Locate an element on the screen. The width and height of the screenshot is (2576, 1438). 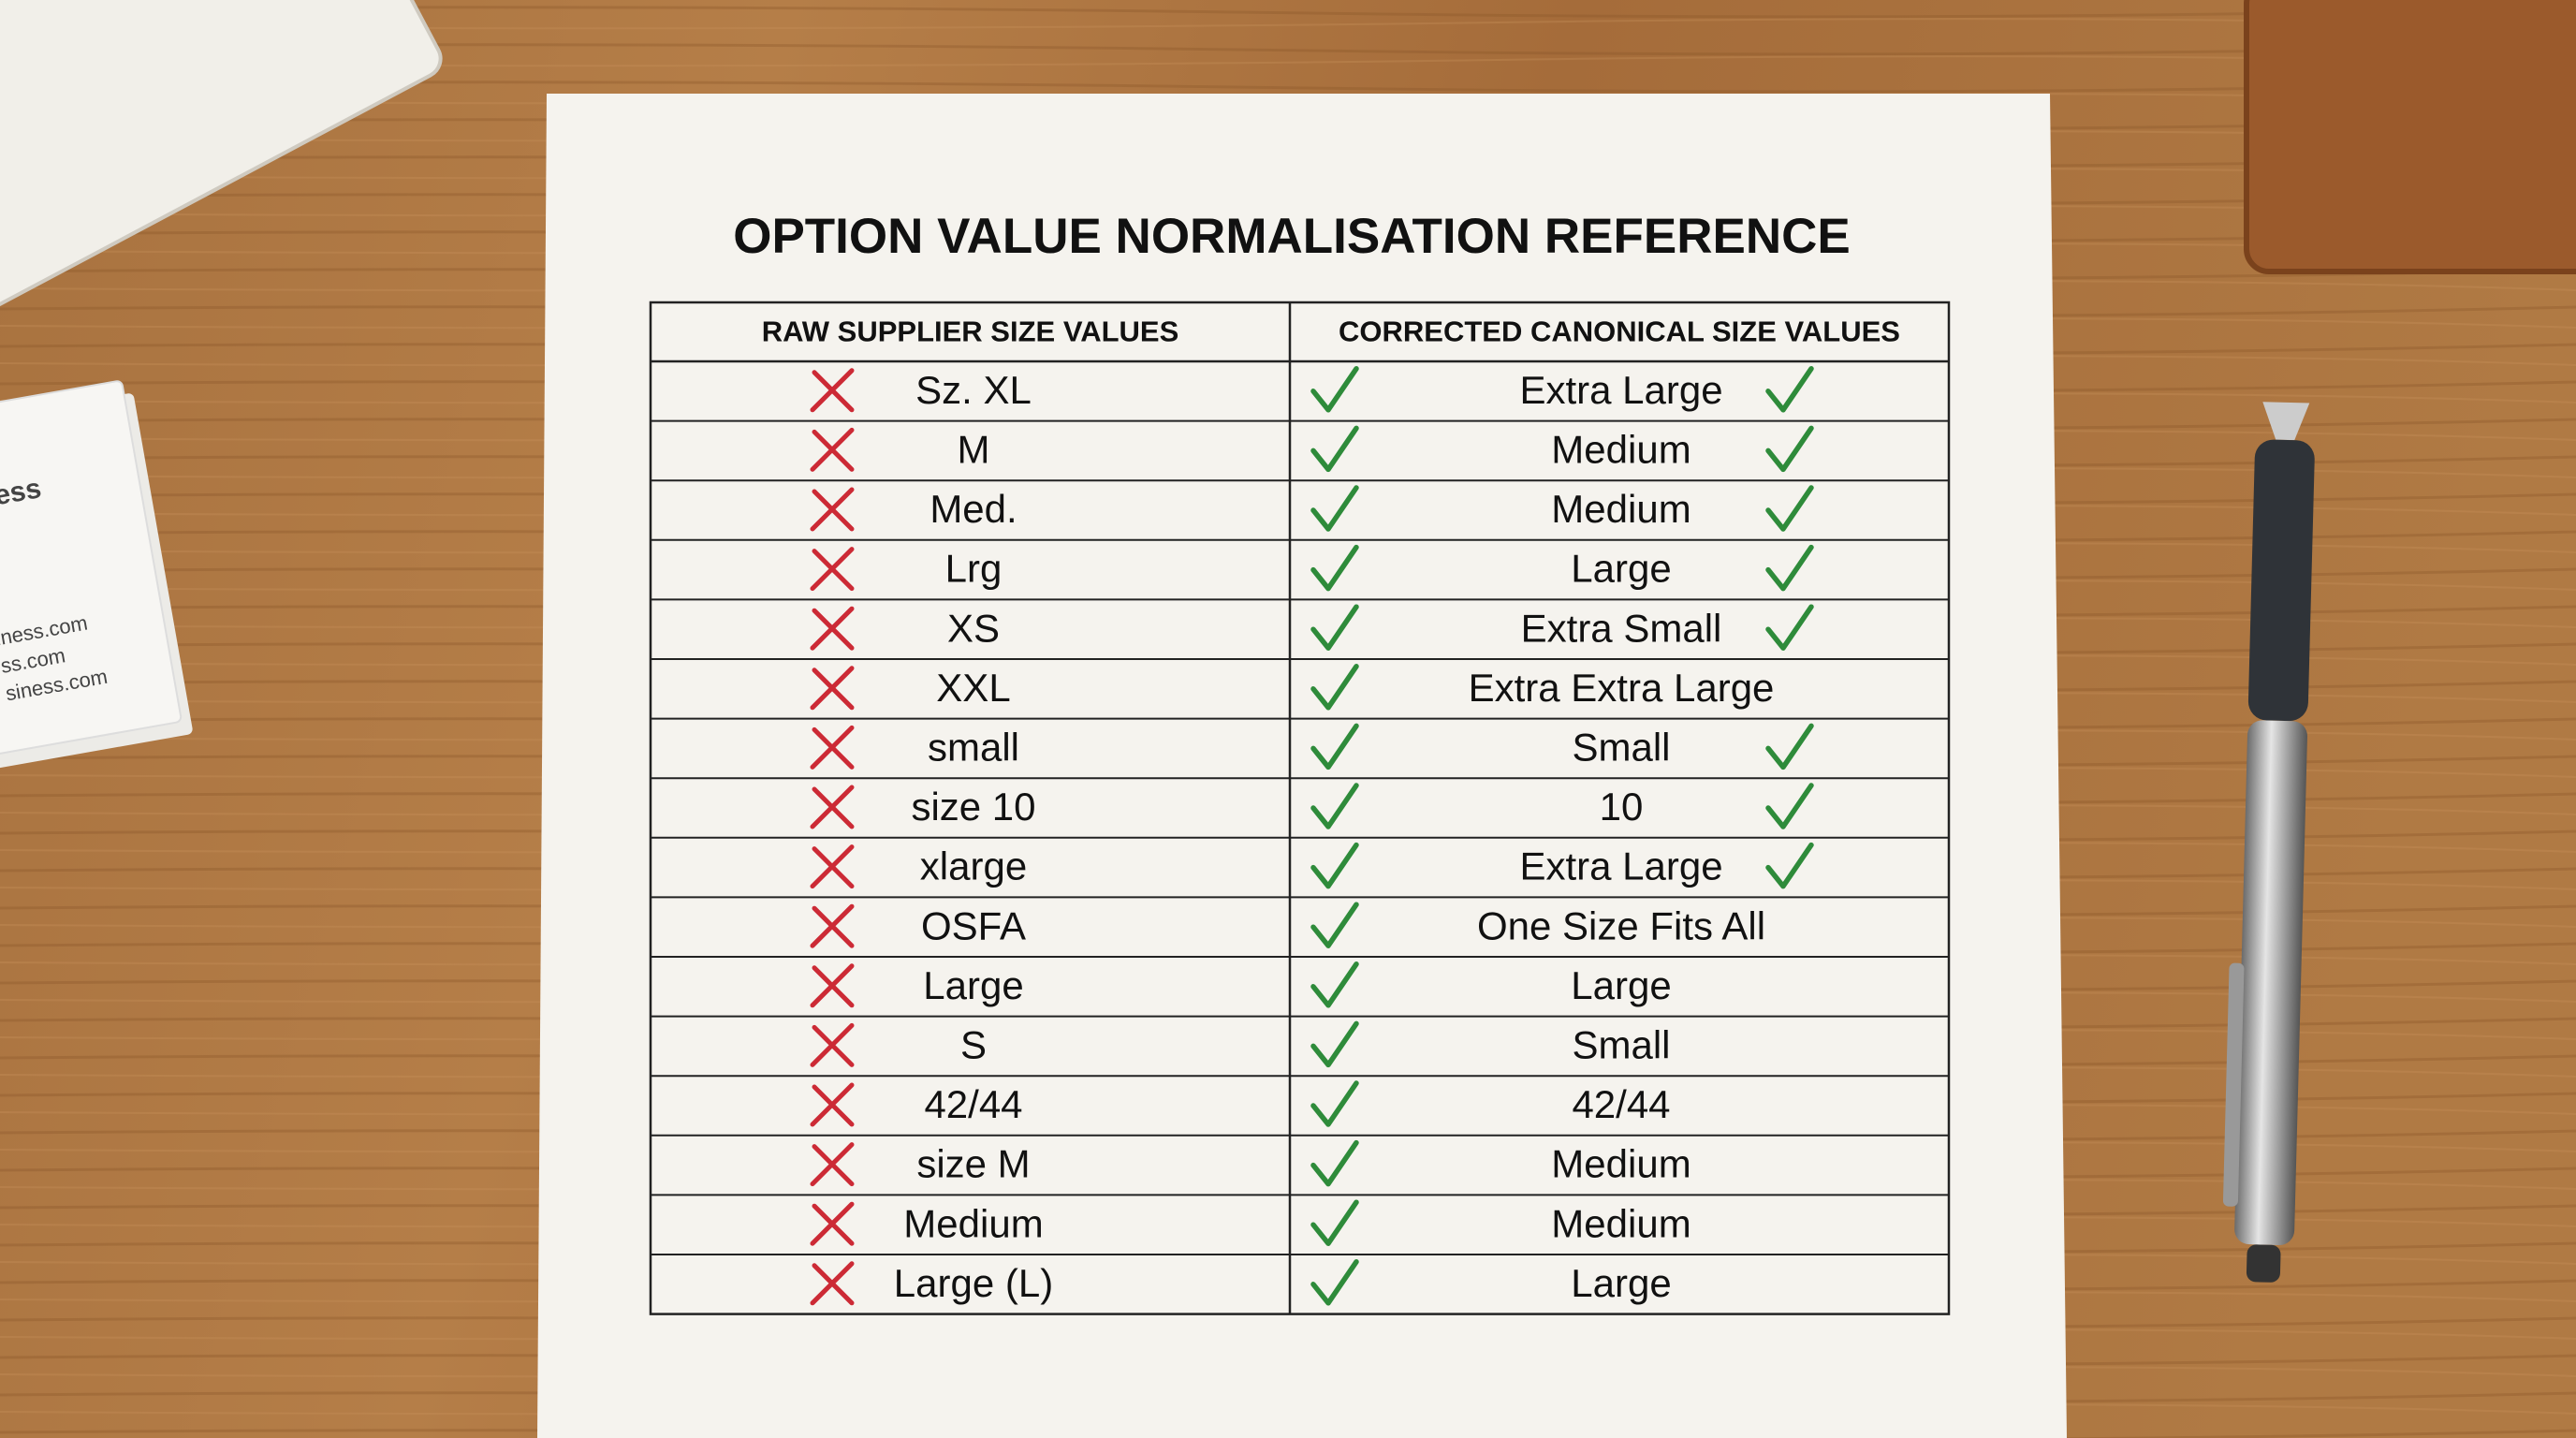
raw-value: XS is located at coordinates (973, 628).